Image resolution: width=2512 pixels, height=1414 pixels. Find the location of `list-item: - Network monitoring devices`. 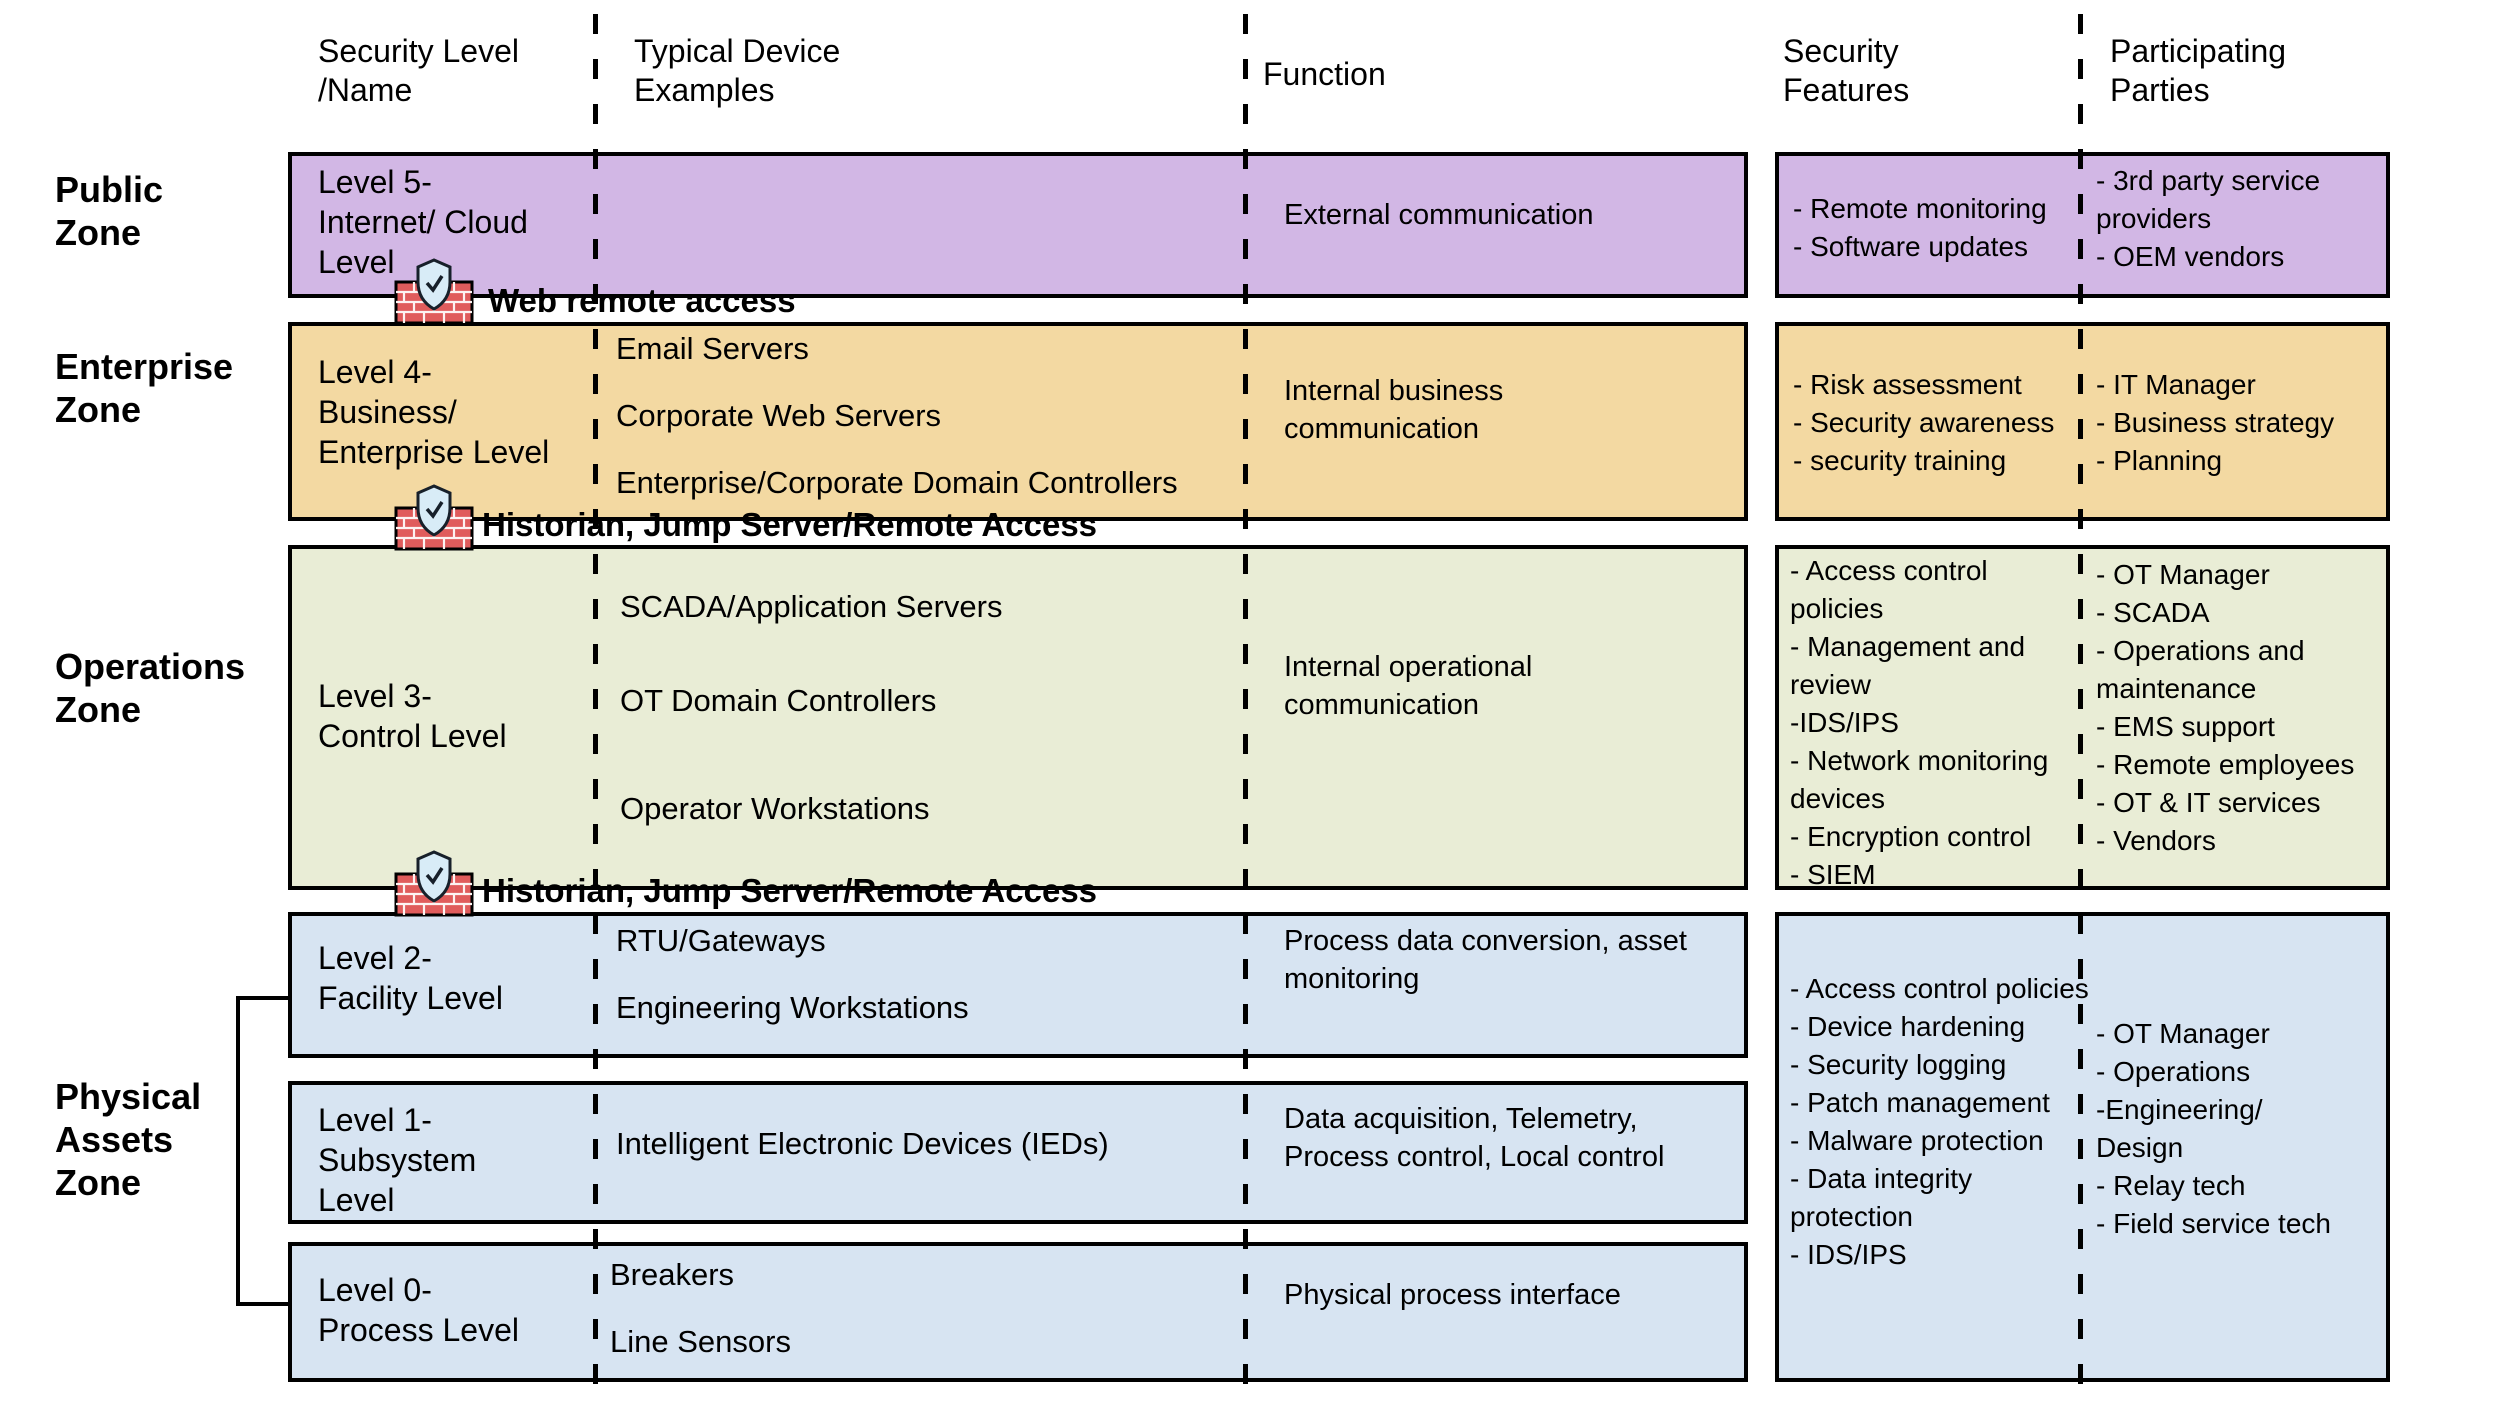

list-item: - Network monitoring devices is located at coordinates (1919, 779).